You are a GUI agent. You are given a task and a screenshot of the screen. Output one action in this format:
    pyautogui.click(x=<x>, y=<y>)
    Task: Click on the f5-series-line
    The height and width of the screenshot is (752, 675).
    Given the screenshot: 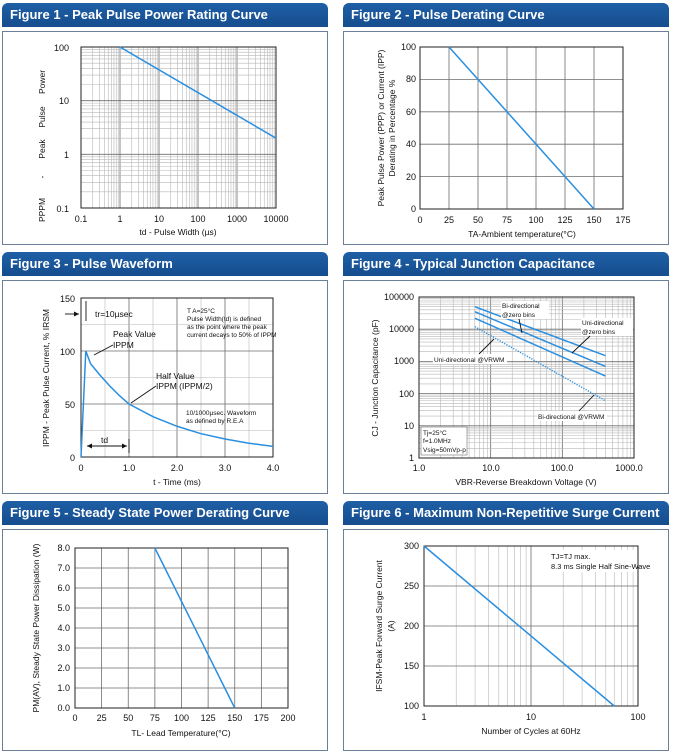 What is the action you would take?
    pyautogui.click(x=195, y=628)
    